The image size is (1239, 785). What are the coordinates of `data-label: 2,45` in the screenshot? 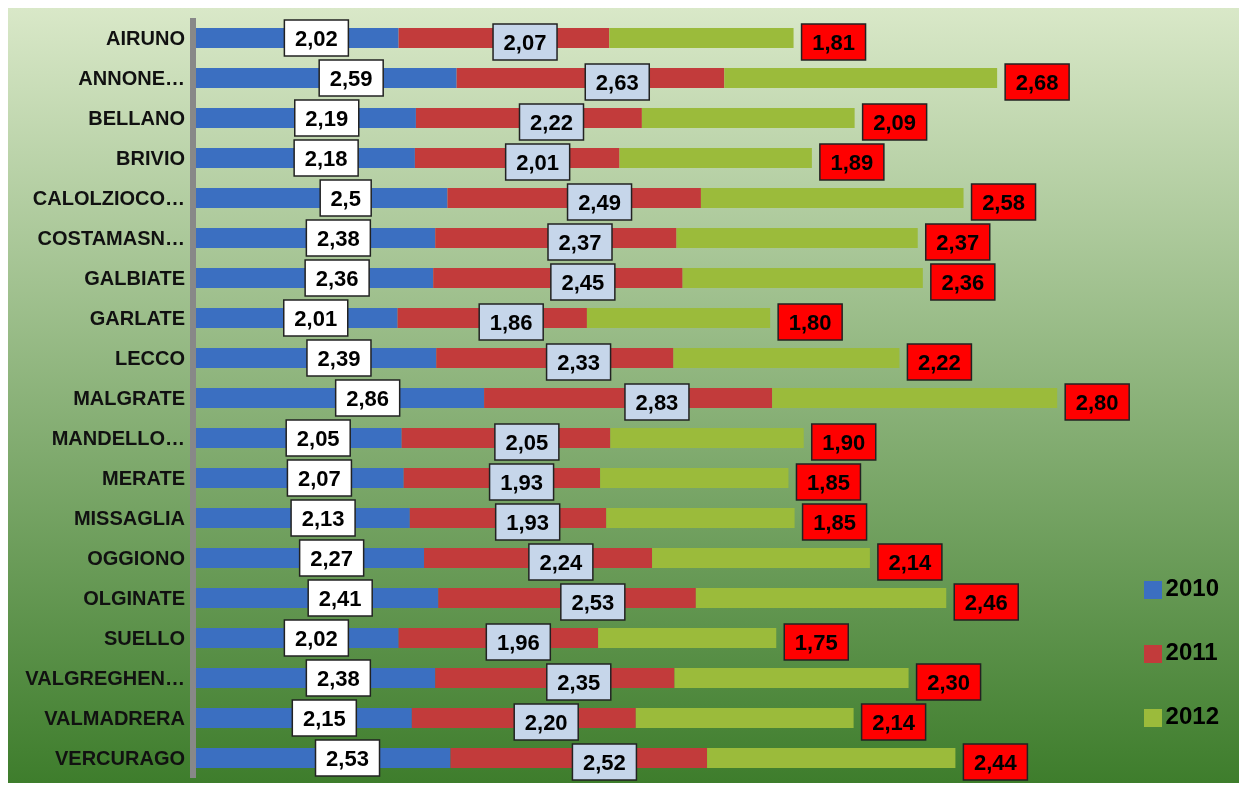 It's located at (583, 282).